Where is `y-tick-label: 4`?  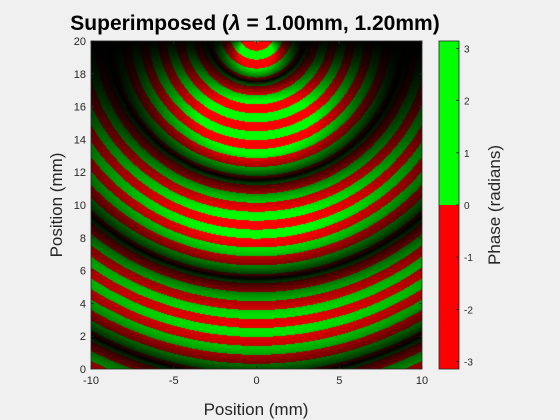 y-tick-label: 4 is located at coordinates (83, 304).